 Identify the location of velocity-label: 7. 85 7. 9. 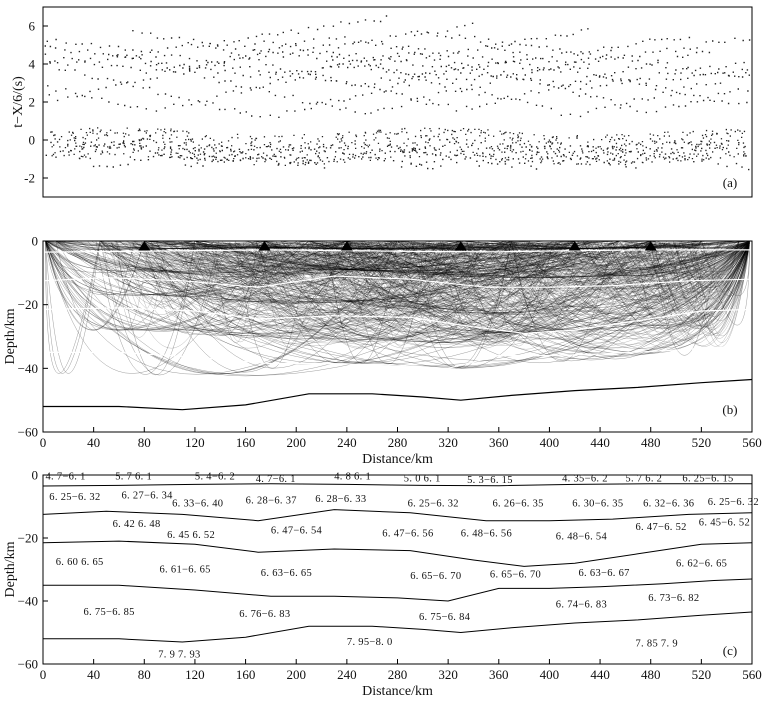
(657, 644).